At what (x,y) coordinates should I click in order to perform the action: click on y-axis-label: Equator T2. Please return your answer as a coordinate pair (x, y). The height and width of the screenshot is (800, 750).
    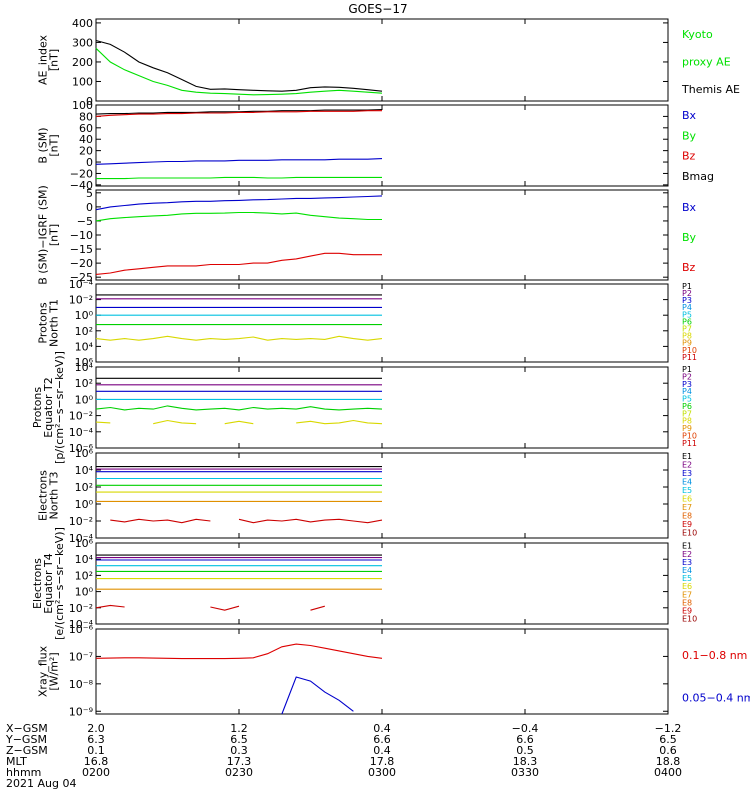
    Looking at the image, I should click on (48, 407).